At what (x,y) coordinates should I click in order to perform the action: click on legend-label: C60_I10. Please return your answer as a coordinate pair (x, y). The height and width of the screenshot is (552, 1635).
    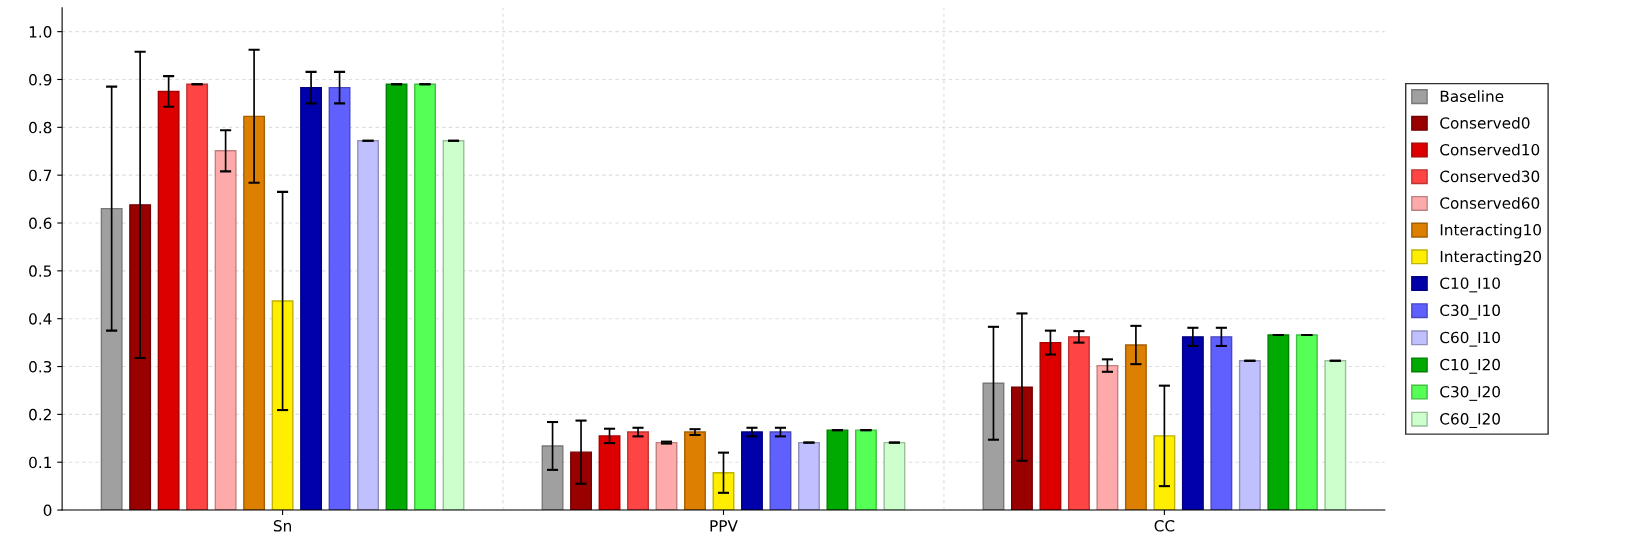
    Looking at the image, I should click on (1470, 339).